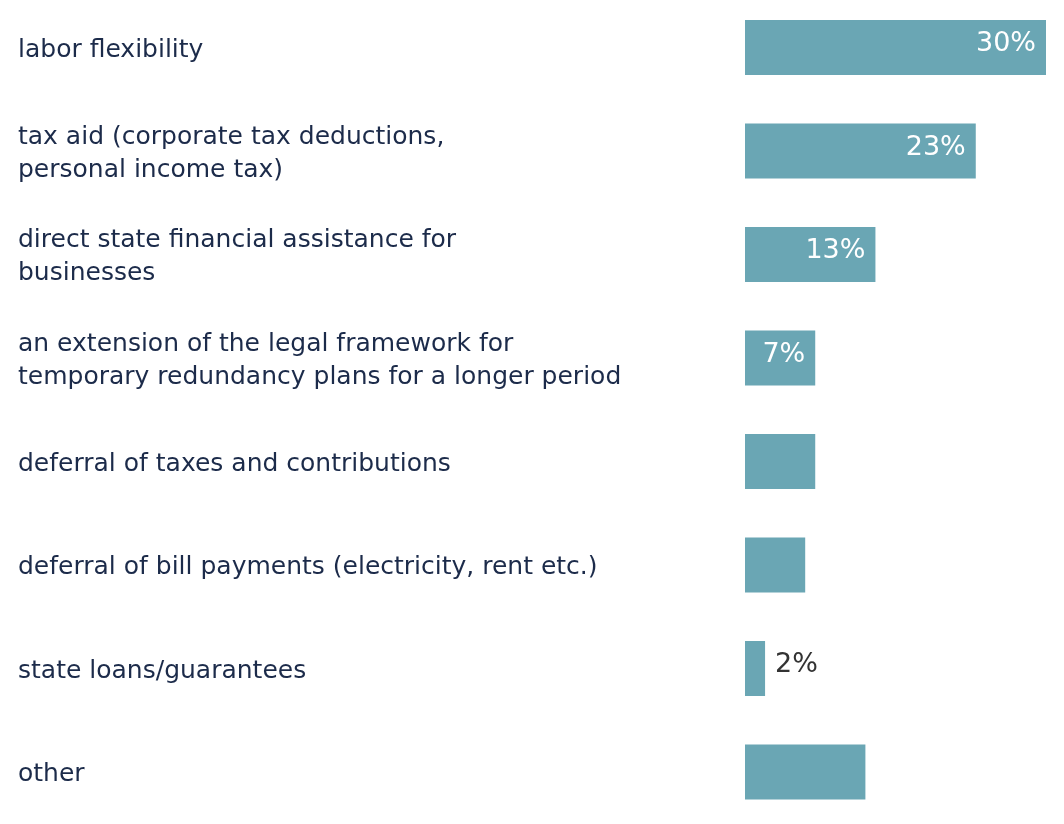 The width and height of the screenshot is (1064, 824). Describe the element at coordinates (237, 254) in the screenshot. I see `y-tick-label: direct state financial assistance for businesses` at that location.